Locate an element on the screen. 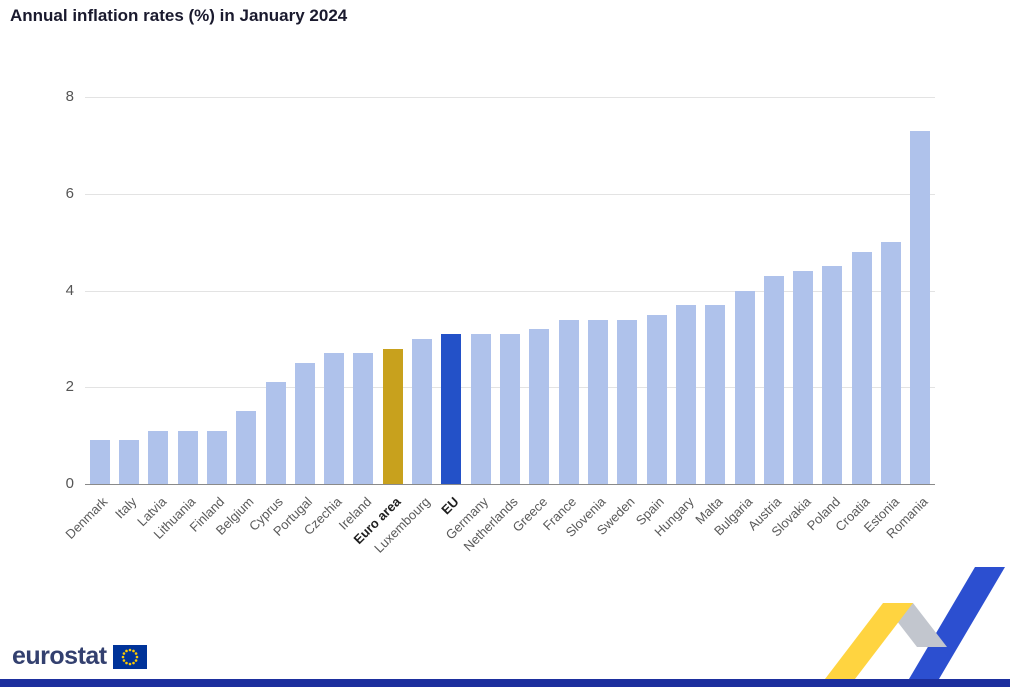 The width and height of the screenshot is (1010, 687). bar-malta is located at coordinates (715, 394).